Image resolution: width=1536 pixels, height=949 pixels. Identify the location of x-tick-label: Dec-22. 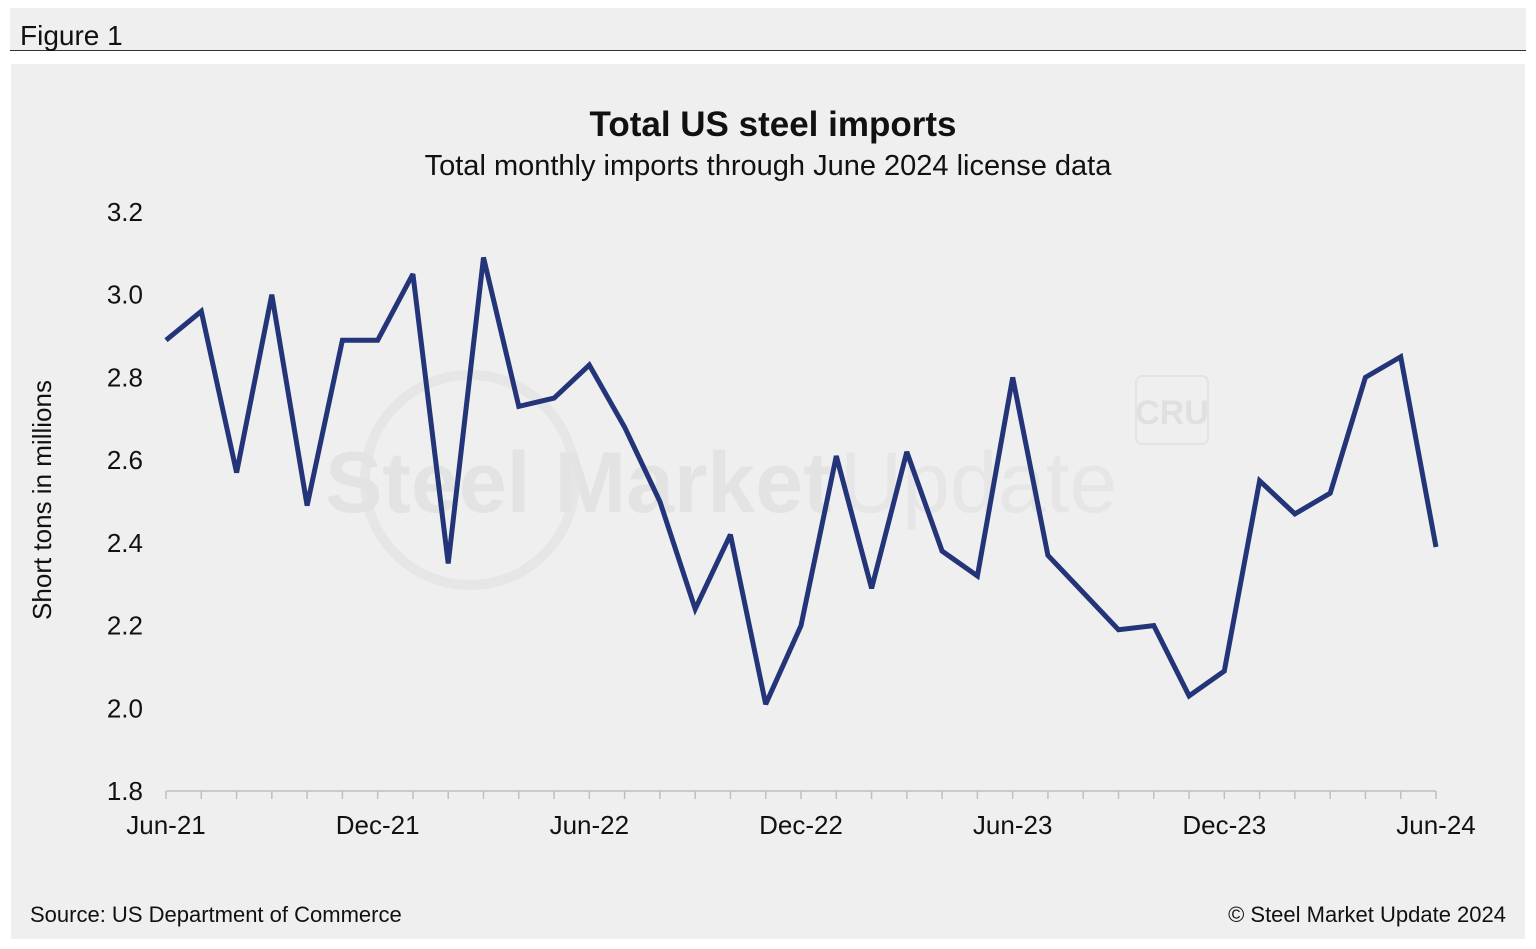
(801, 825).